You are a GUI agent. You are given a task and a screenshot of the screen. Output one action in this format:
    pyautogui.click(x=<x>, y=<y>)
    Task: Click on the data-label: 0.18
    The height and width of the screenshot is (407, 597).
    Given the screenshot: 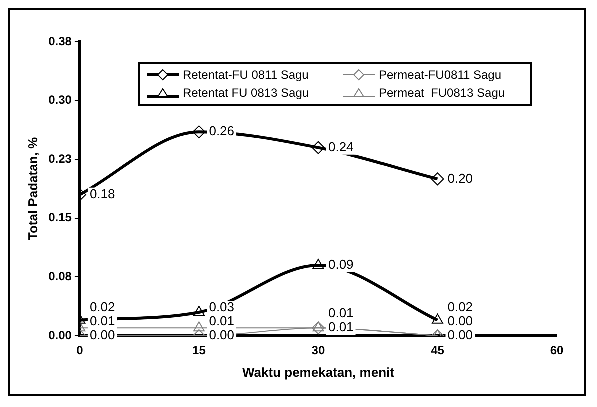 What is the action you would take?
    pyautogui.click(x=103, y=194)
    